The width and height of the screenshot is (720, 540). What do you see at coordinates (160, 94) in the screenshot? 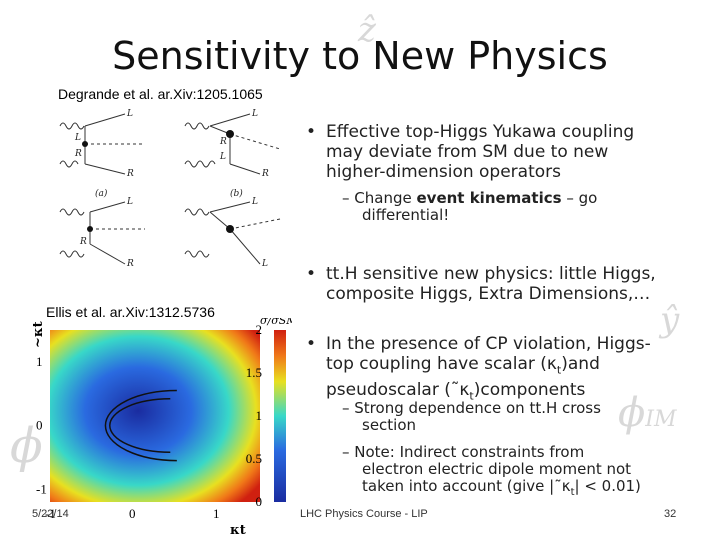
I see `degrande-reference: Degrande et al. ar.Xiv:1205.1065` at bounding box center [160, 94].